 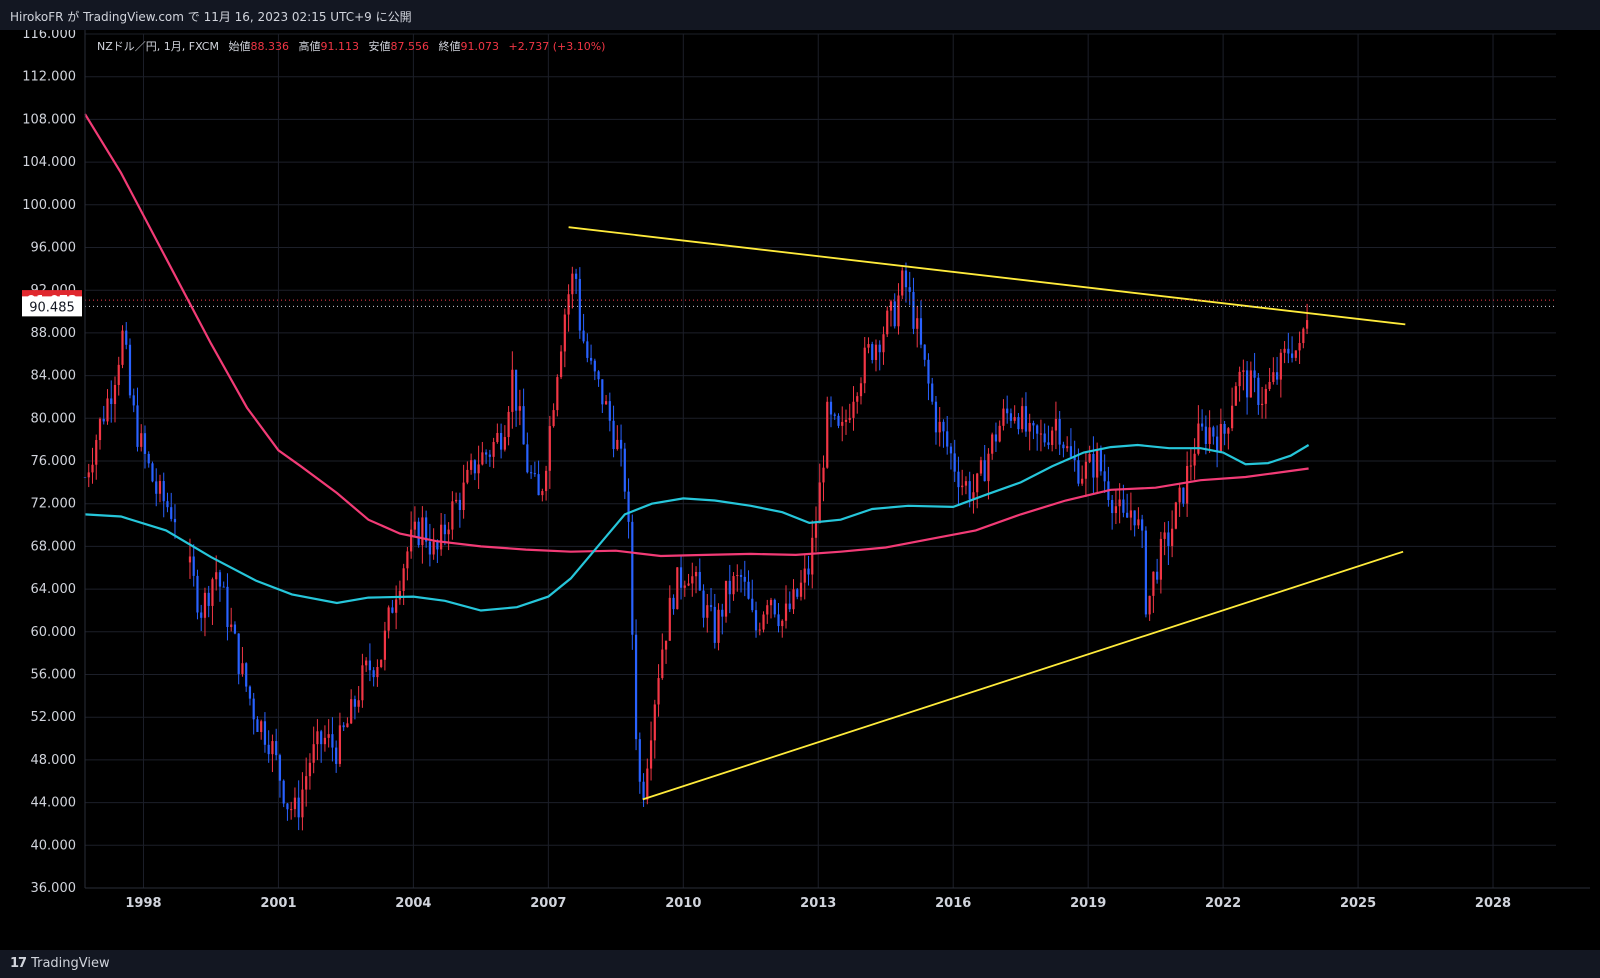 I want to click on moving-average-line, so click(x=697, y=527).